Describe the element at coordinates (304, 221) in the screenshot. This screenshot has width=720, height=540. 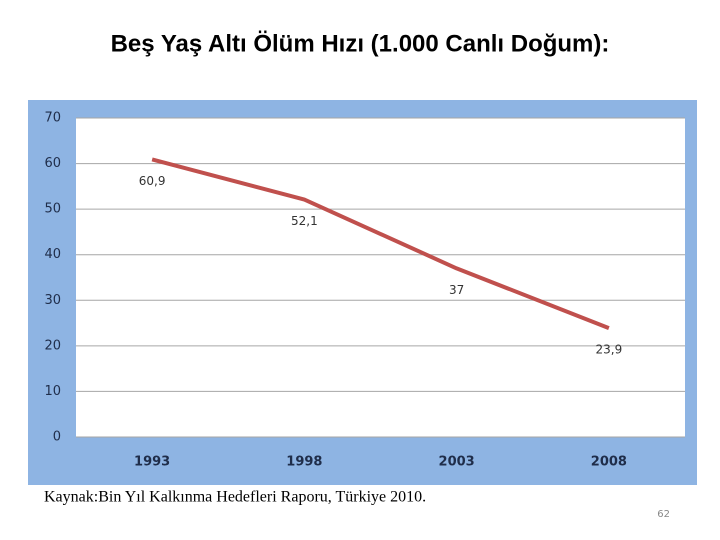
I see `data-label: 52,1` at that location.